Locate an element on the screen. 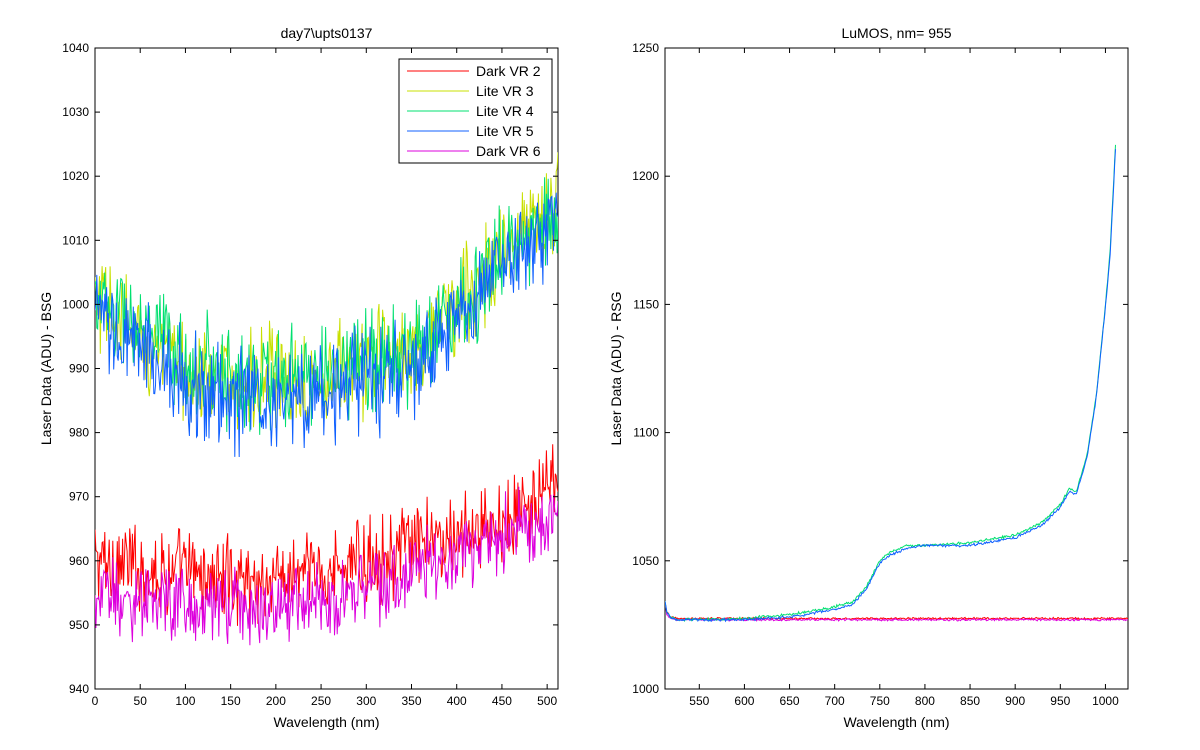  y-tick-label: 1040 is located at coordinates (75, 48).